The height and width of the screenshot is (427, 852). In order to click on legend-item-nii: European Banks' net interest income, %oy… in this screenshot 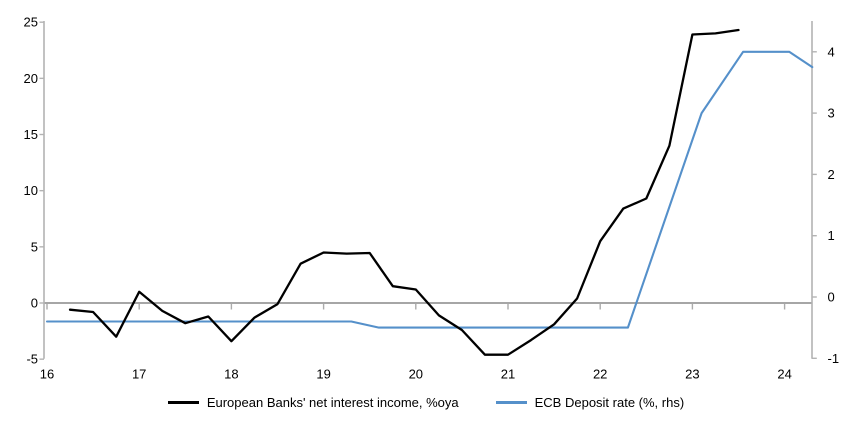, I will do `click(313, 402)`.